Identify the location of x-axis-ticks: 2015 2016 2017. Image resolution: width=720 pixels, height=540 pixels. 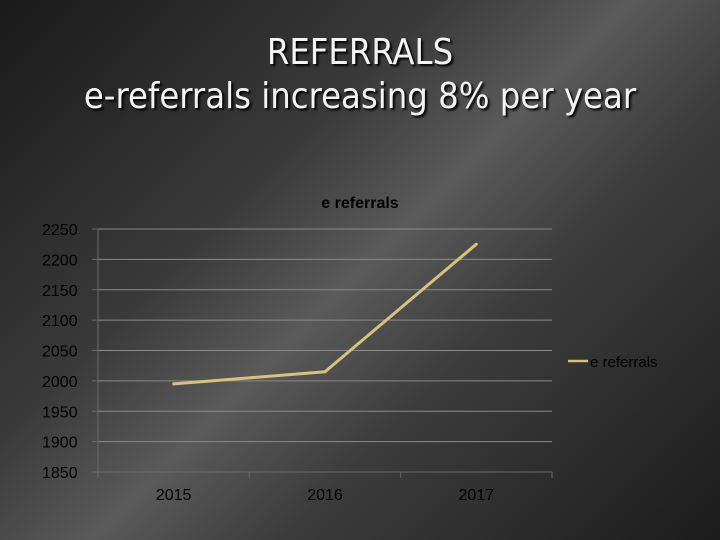
(325, 495).